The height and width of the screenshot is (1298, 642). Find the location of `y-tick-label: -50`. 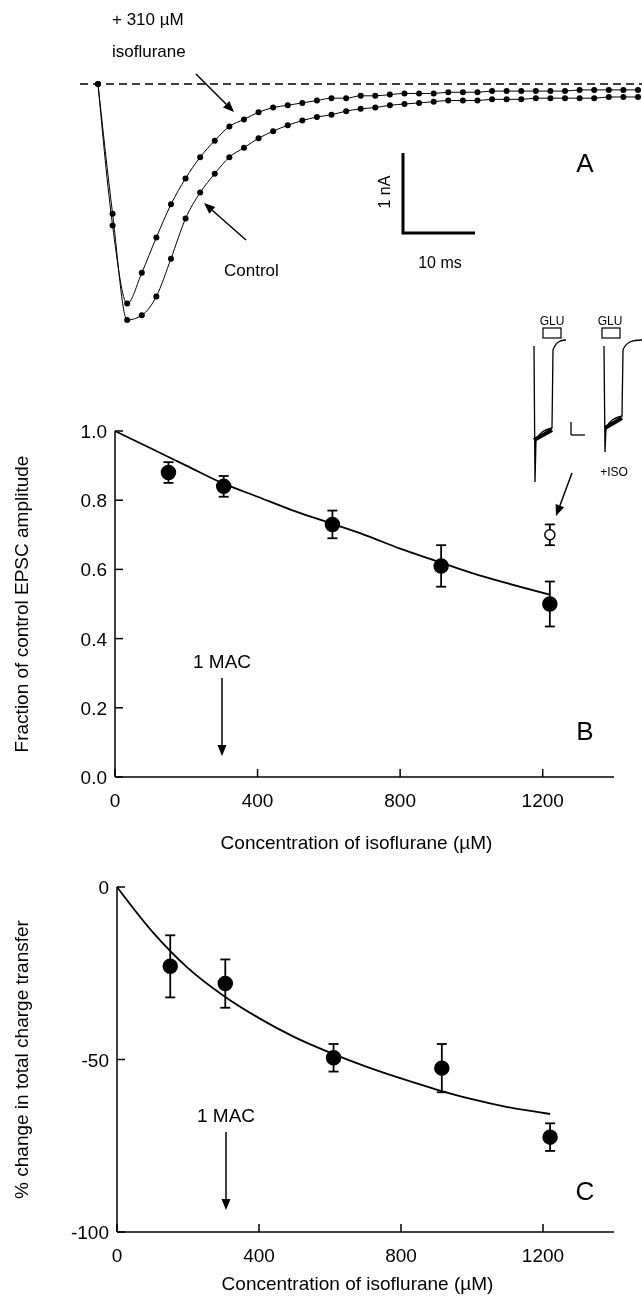

y-tick-label: -50 is located at coordinates (95, 1060).